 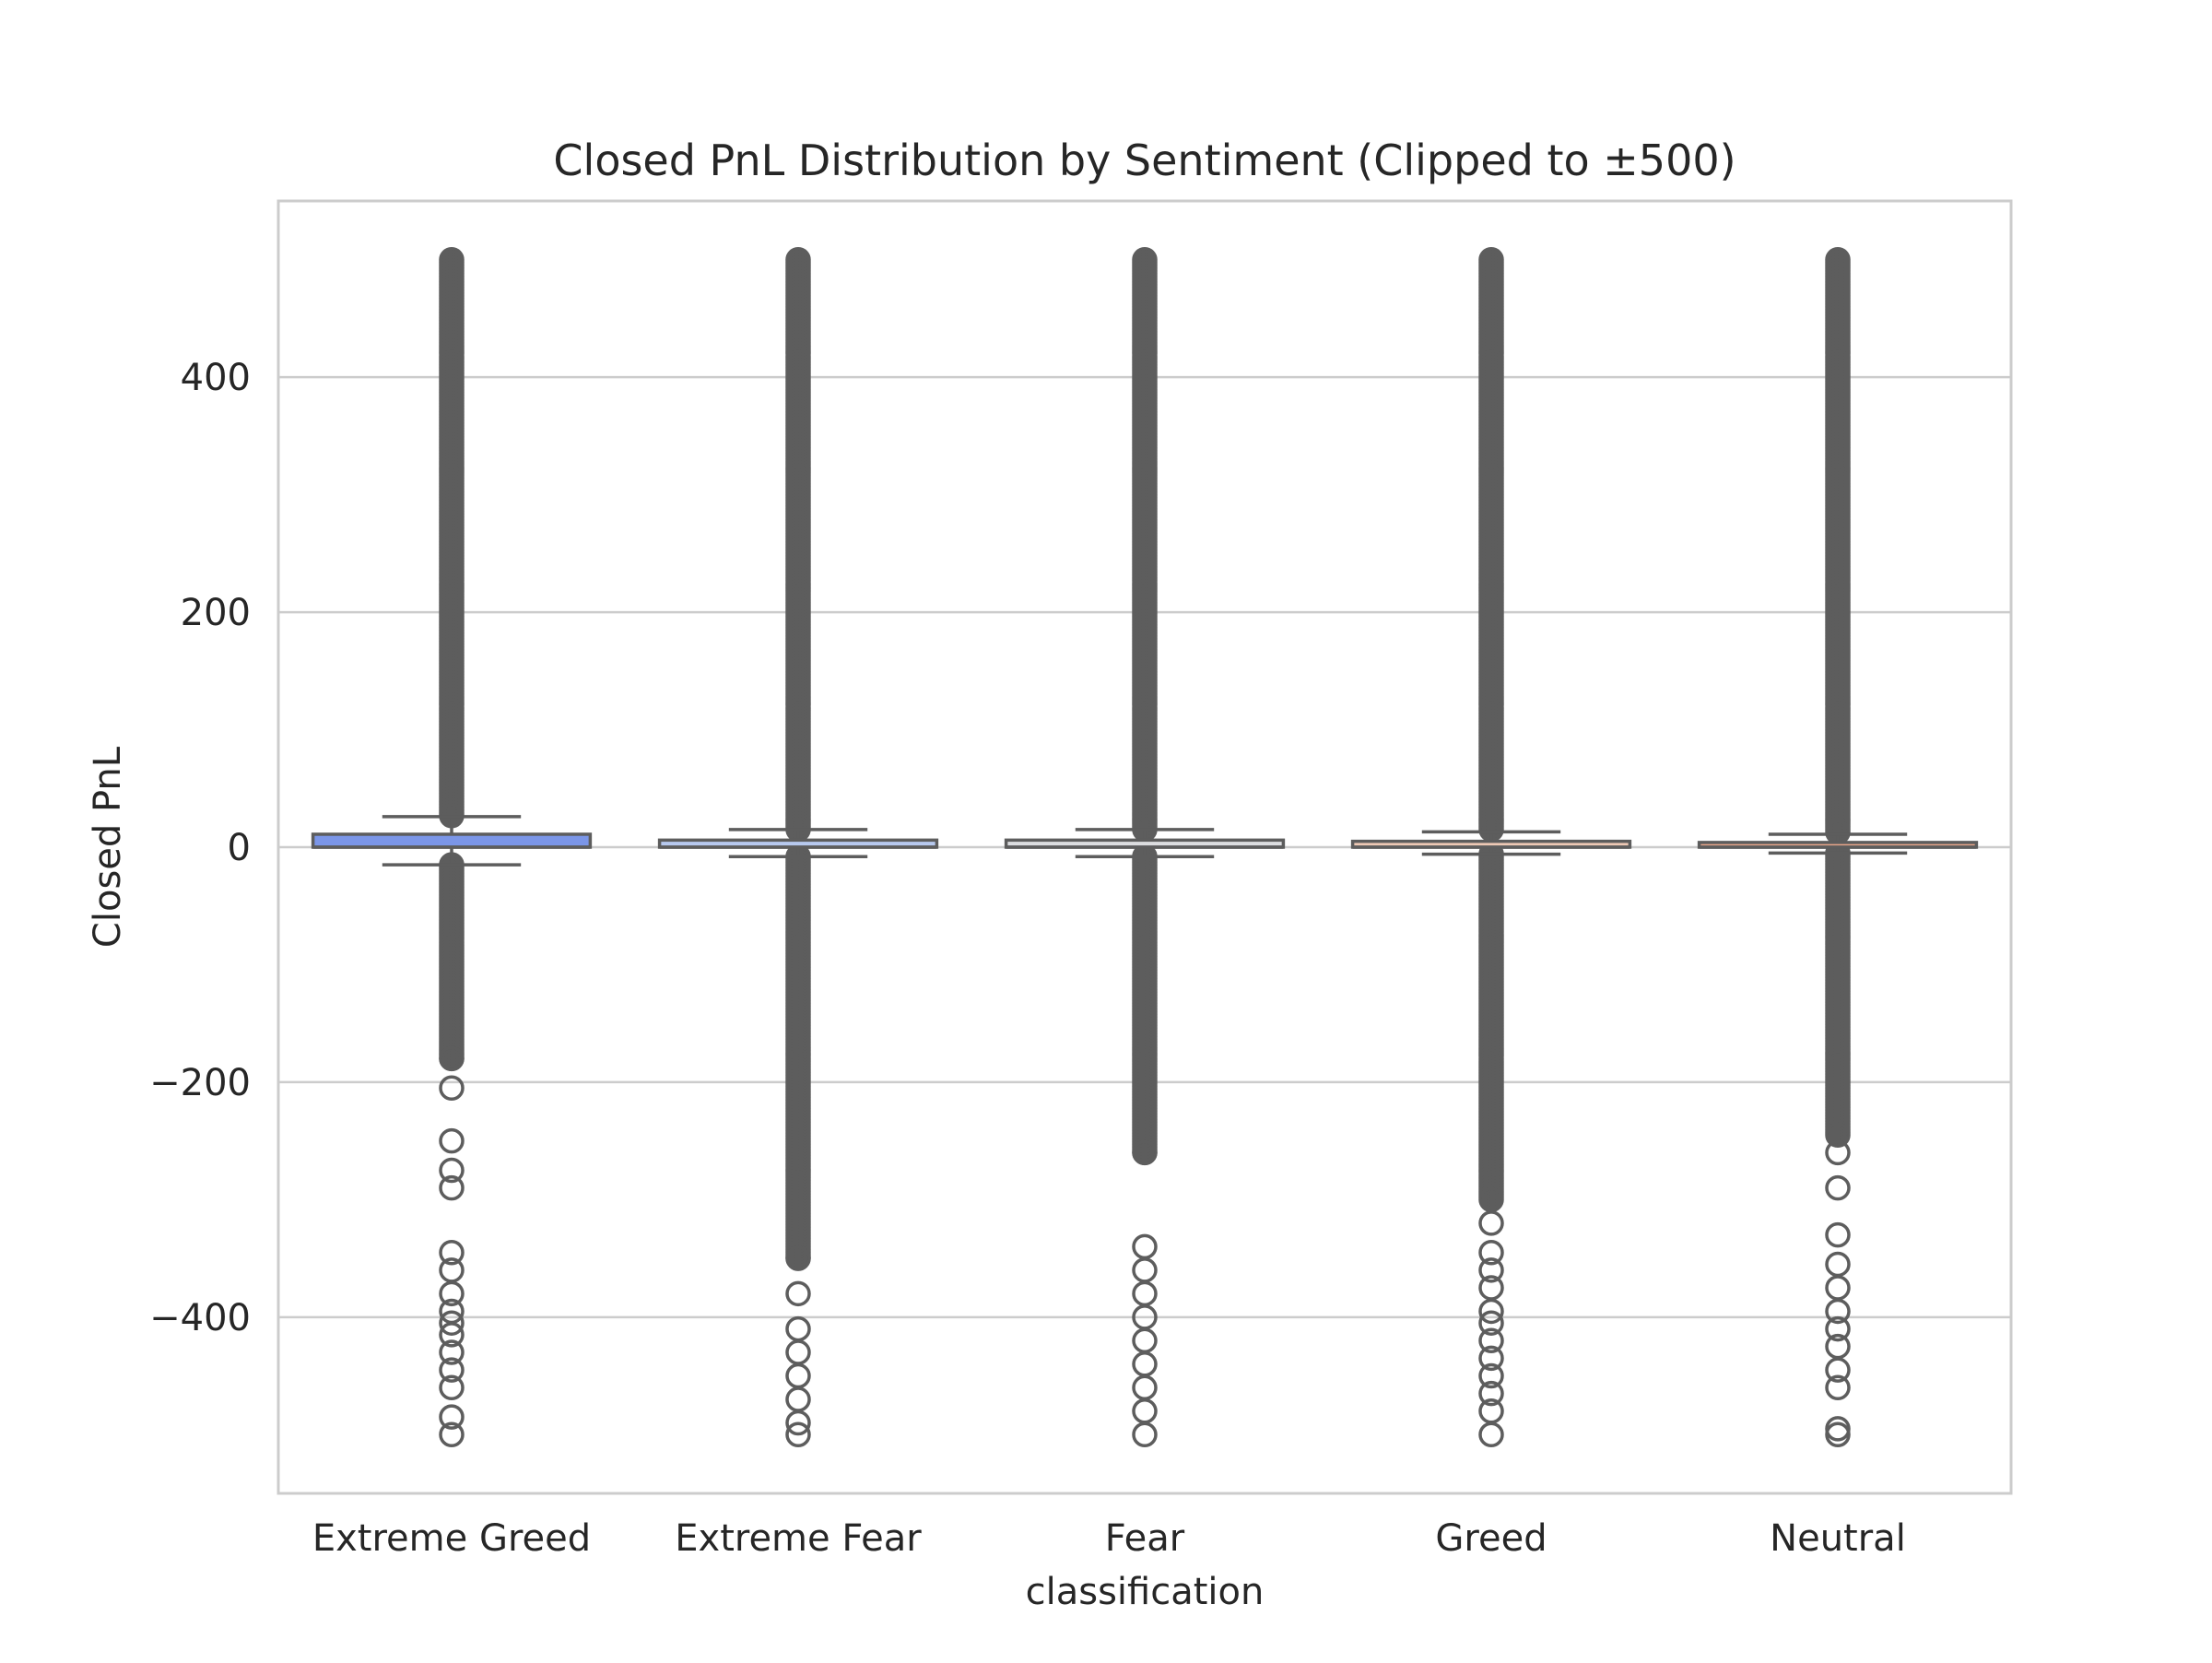 What do you see at coordinates (200, 1318) in the screenshot?
I see `y-tick-label: −400` at bounding box center [200, 1318].